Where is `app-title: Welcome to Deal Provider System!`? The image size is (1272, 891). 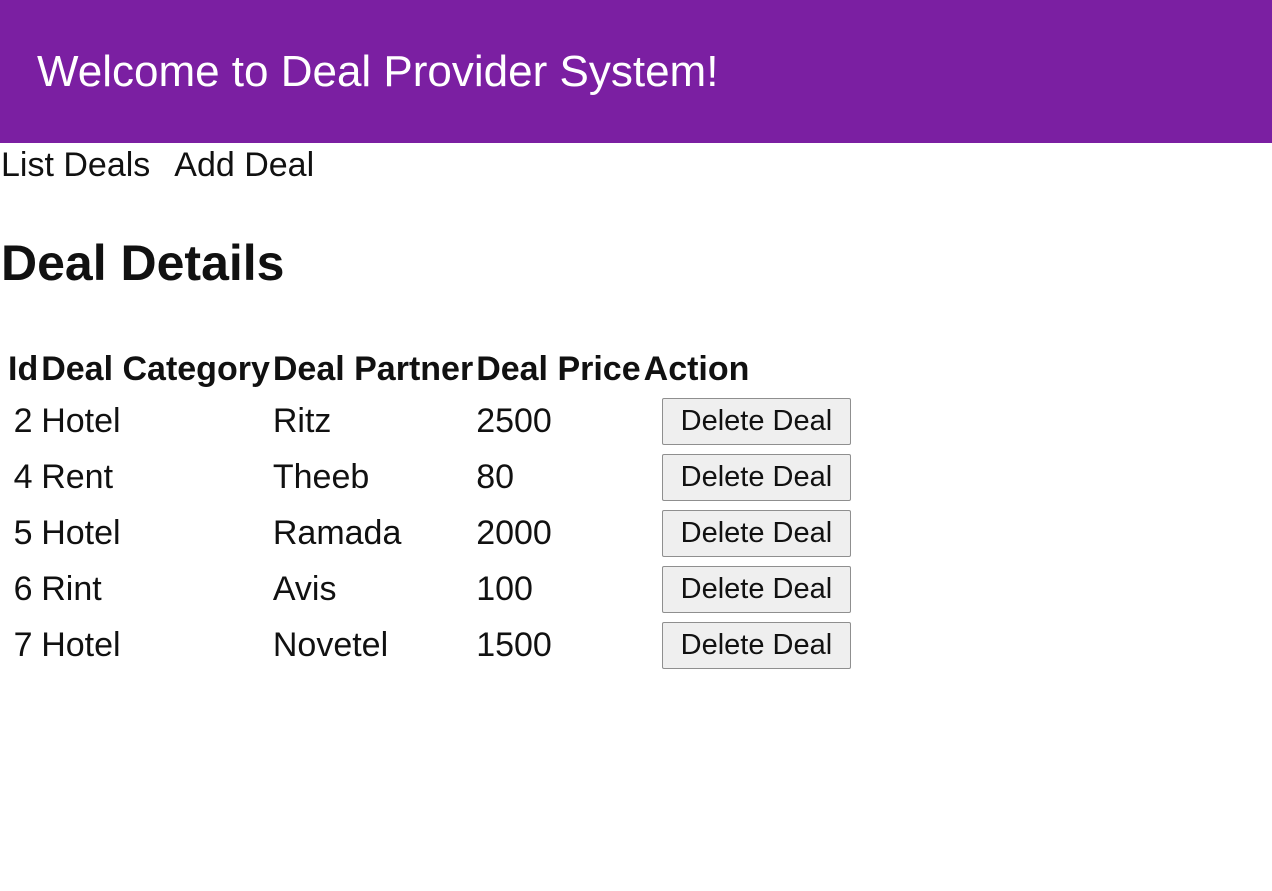
app-title: Welcome to Deal Provider System! is located at coordinates (377, 72).